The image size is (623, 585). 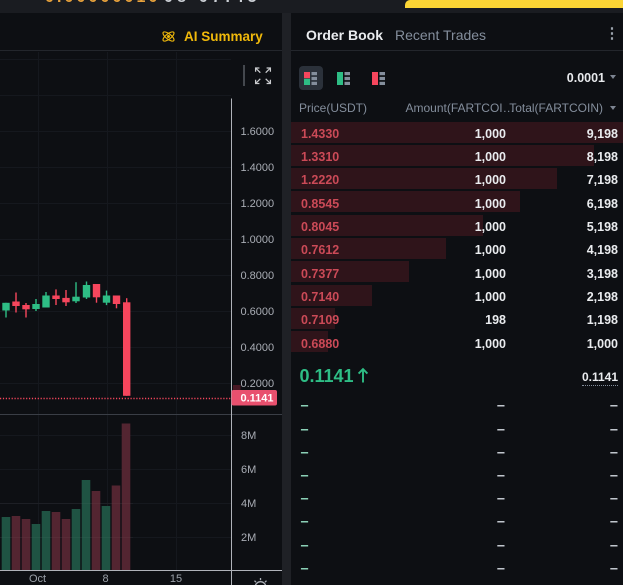 I want to click on svg-text: 0.8000, so click(x=258, y=276).